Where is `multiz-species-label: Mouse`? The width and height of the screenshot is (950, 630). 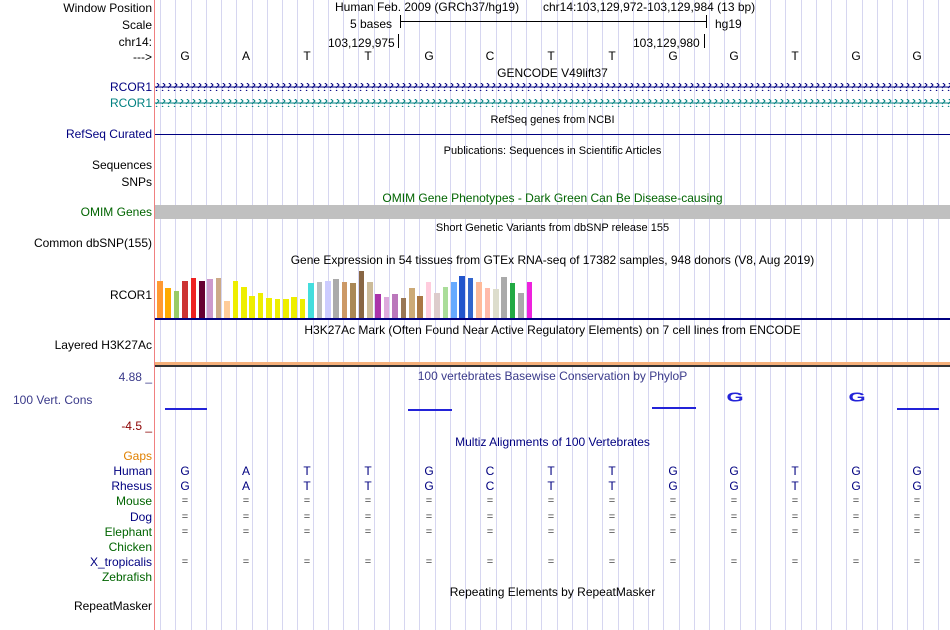 multiz-species-label: Mouse is located at coordinates (133, 501).